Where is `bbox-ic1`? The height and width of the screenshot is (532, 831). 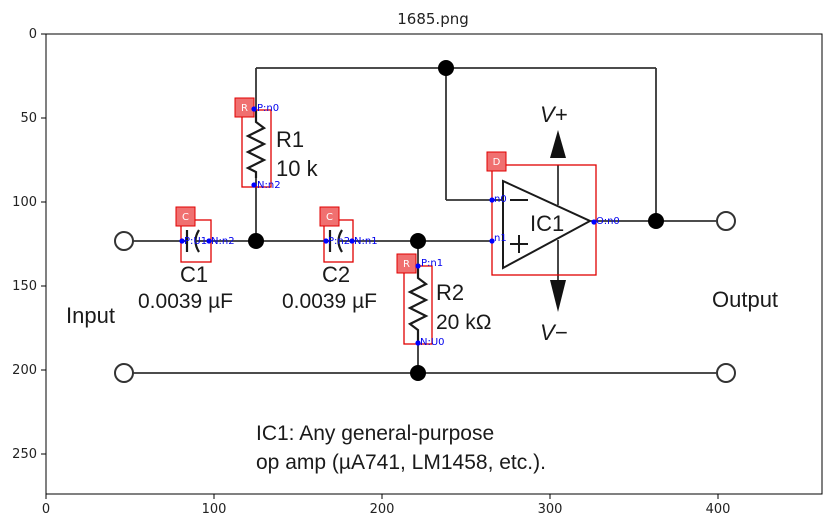
bbox-ic1 is located at coordinates (544, 220).